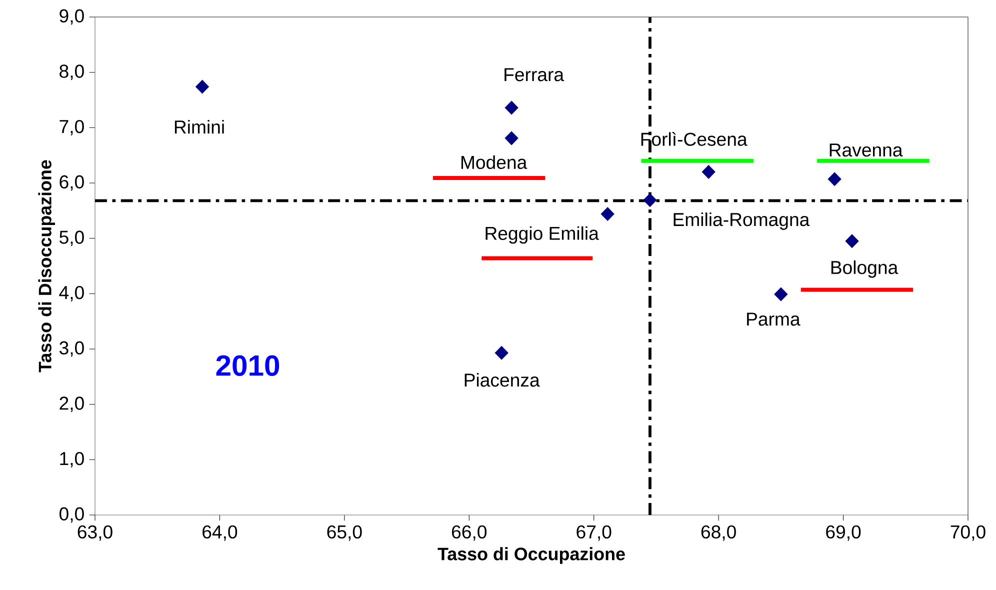  I want to click on annotation: Parma, so click(773, 319).